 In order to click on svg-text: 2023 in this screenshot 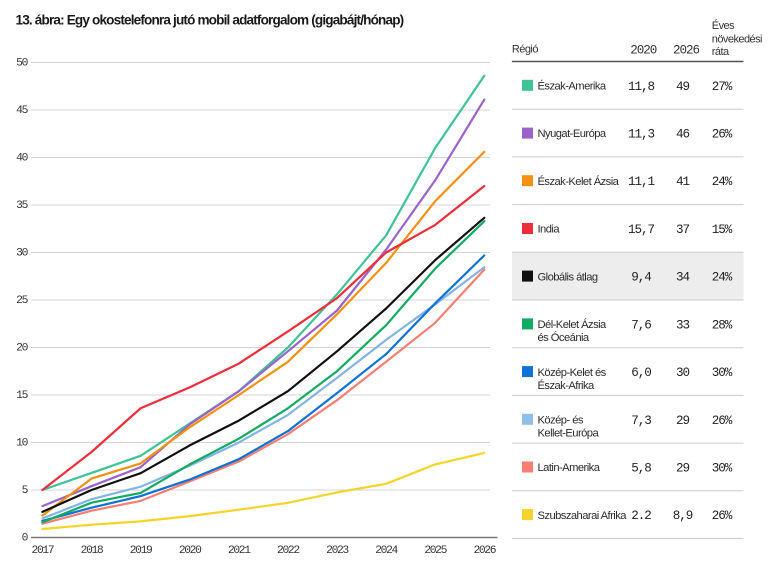, I will do `click(337, 551)`.